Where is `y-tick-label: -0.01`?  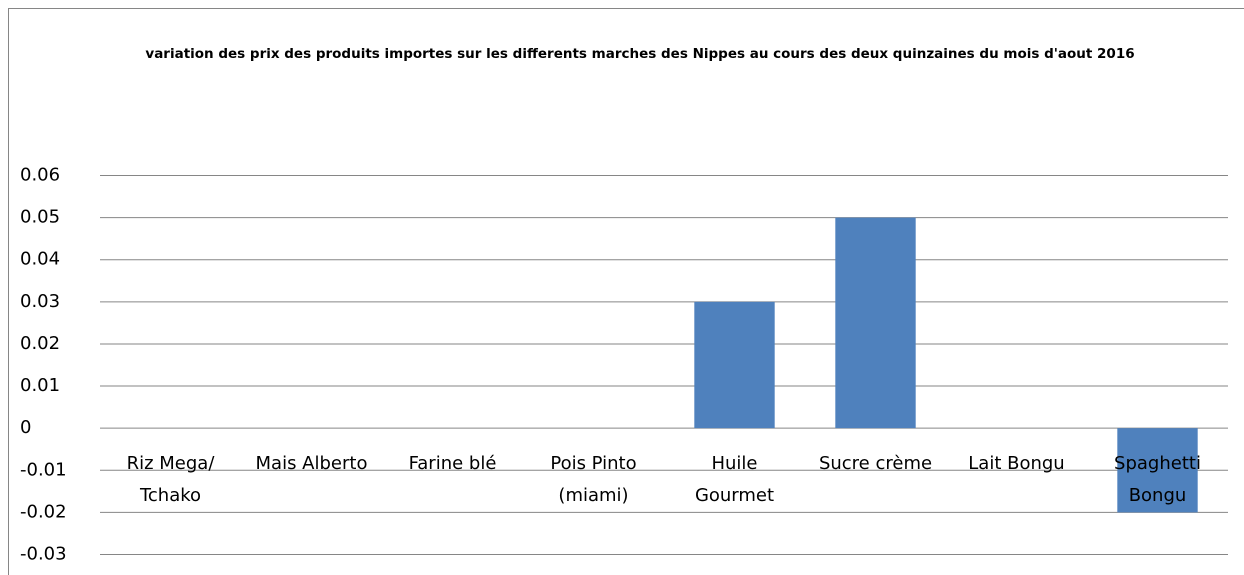 y-tick-label: -0.01 is located at coordinates (43, 469).